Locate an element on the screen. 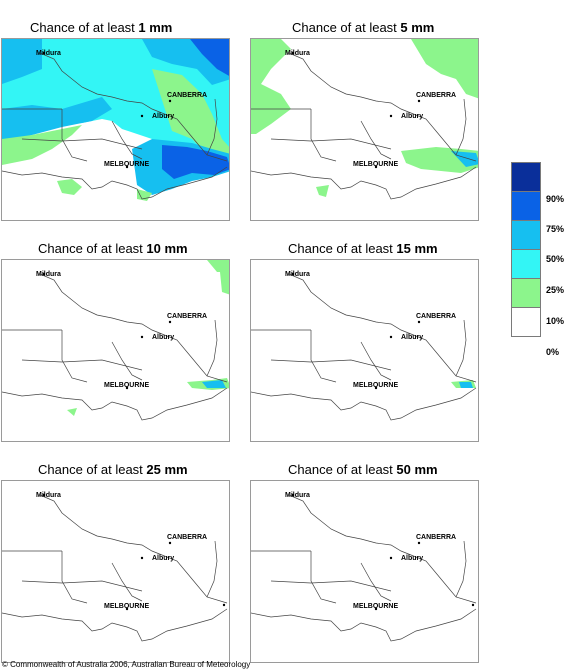  state-borders-10mm is located at coordinates (115, 347).